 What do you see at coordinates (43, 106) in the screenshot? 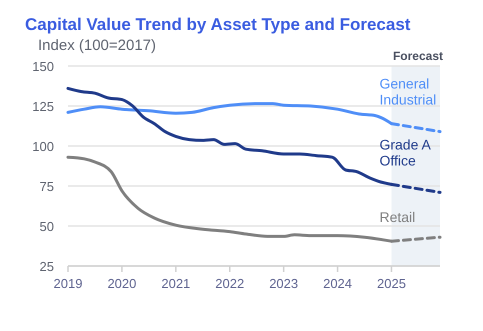
I see `y-tick-label: 125` at bounding box center [43, 106].